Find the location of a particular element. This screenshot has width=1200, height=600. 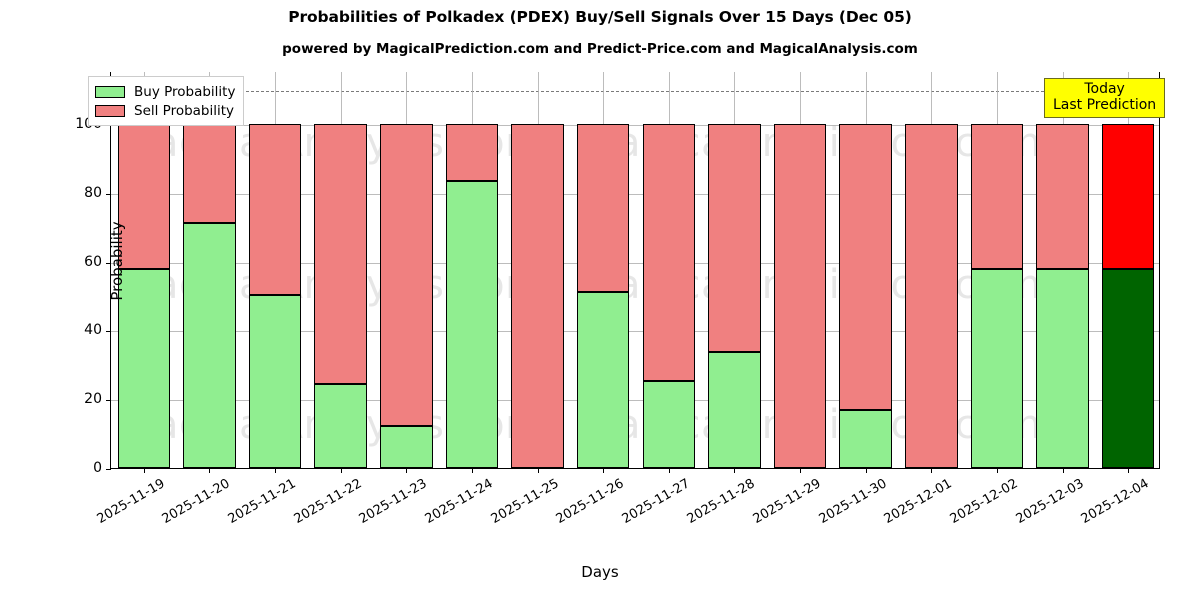

x-tick-label: 2025-11-27 is located at coordinates (656, 501).